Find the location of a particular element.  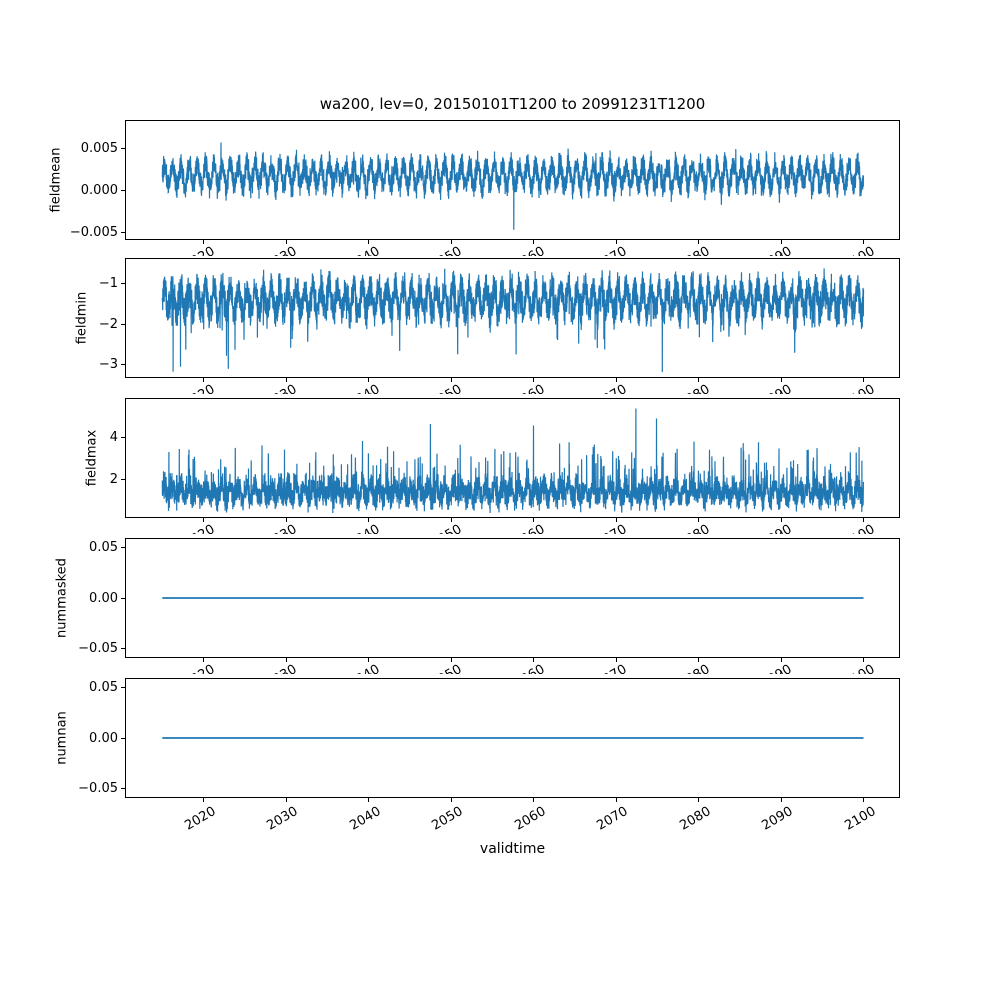

plot-area-fieldmin is located at coordinates (513, 320).